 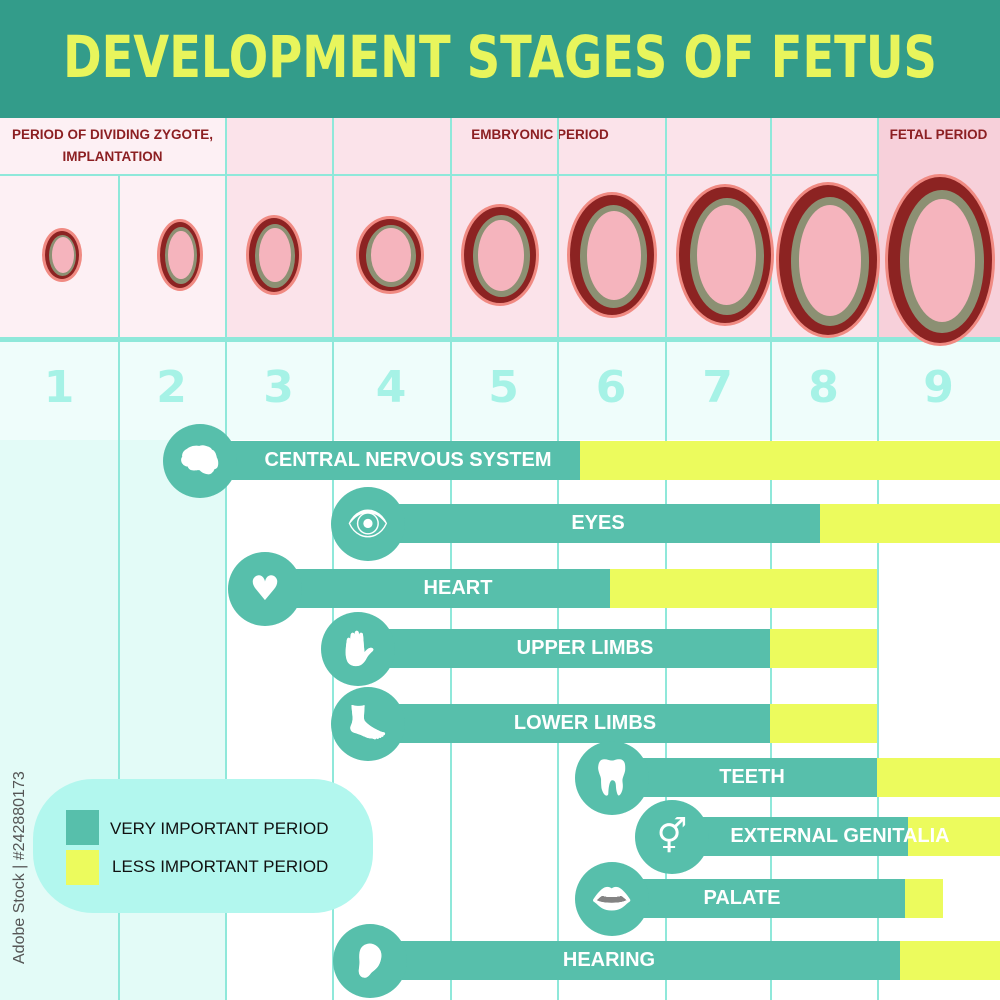 I want to click on gender-icon: ⚥, so click(x=672, y=837).